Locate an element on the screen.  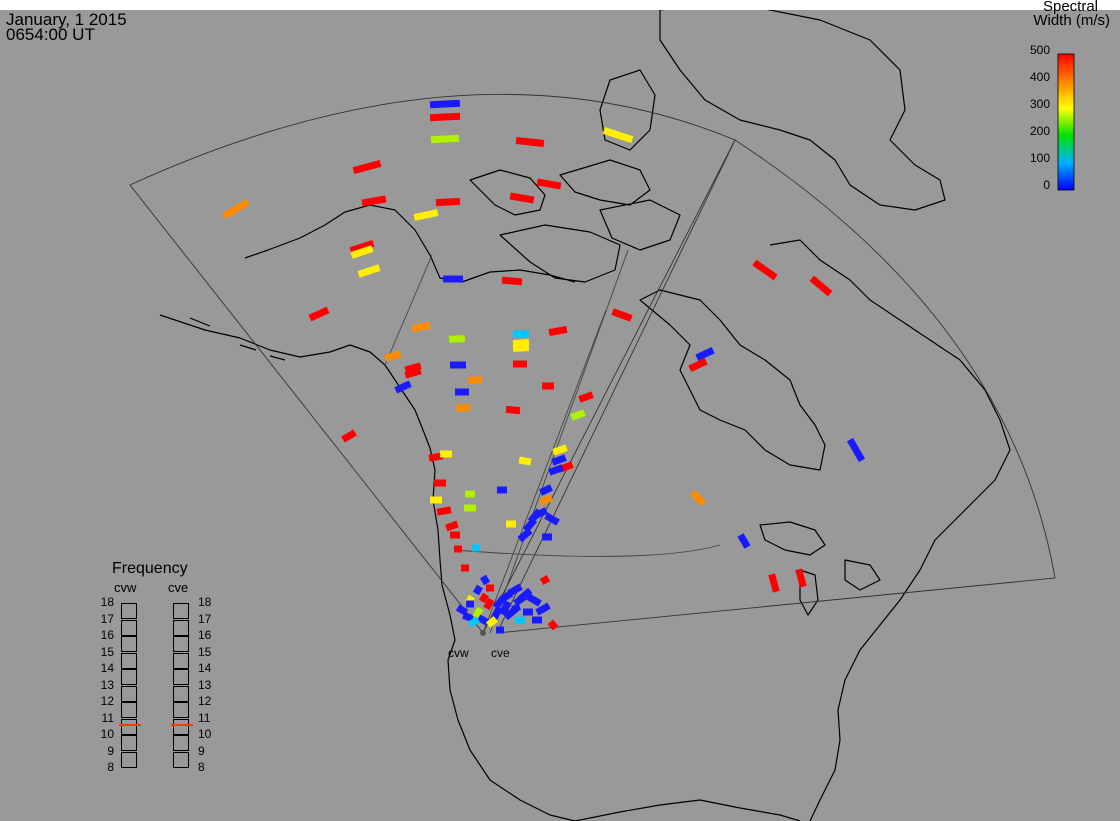
colorbar-title-line1: Spectral is located at coordinates (1070, 7).